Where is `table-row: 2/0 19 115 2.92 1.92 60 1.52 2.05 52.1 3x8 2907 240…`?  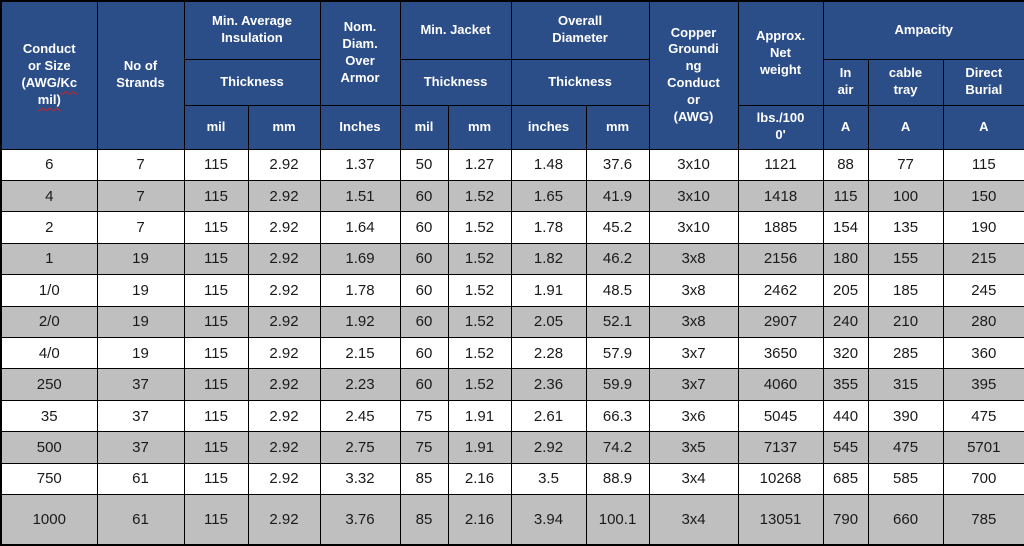
table-row: 2/0 19 115 2.92 1.92 60 1.52 2.05 52.1 3x8 2907 240… is located at coordinates (512, 322).